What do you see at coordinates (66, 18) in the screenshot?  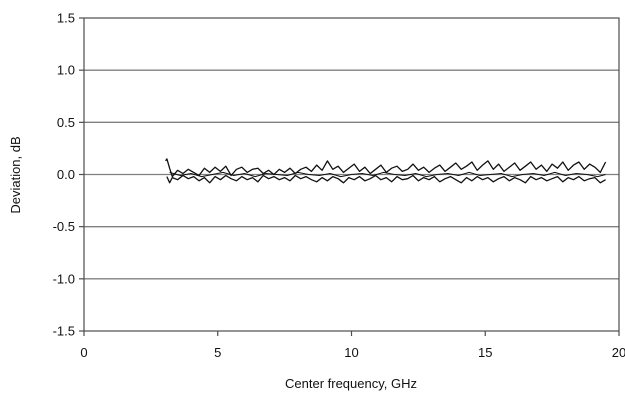 I see `y-tick-label: 1.5` at bounding box center [66, 18].